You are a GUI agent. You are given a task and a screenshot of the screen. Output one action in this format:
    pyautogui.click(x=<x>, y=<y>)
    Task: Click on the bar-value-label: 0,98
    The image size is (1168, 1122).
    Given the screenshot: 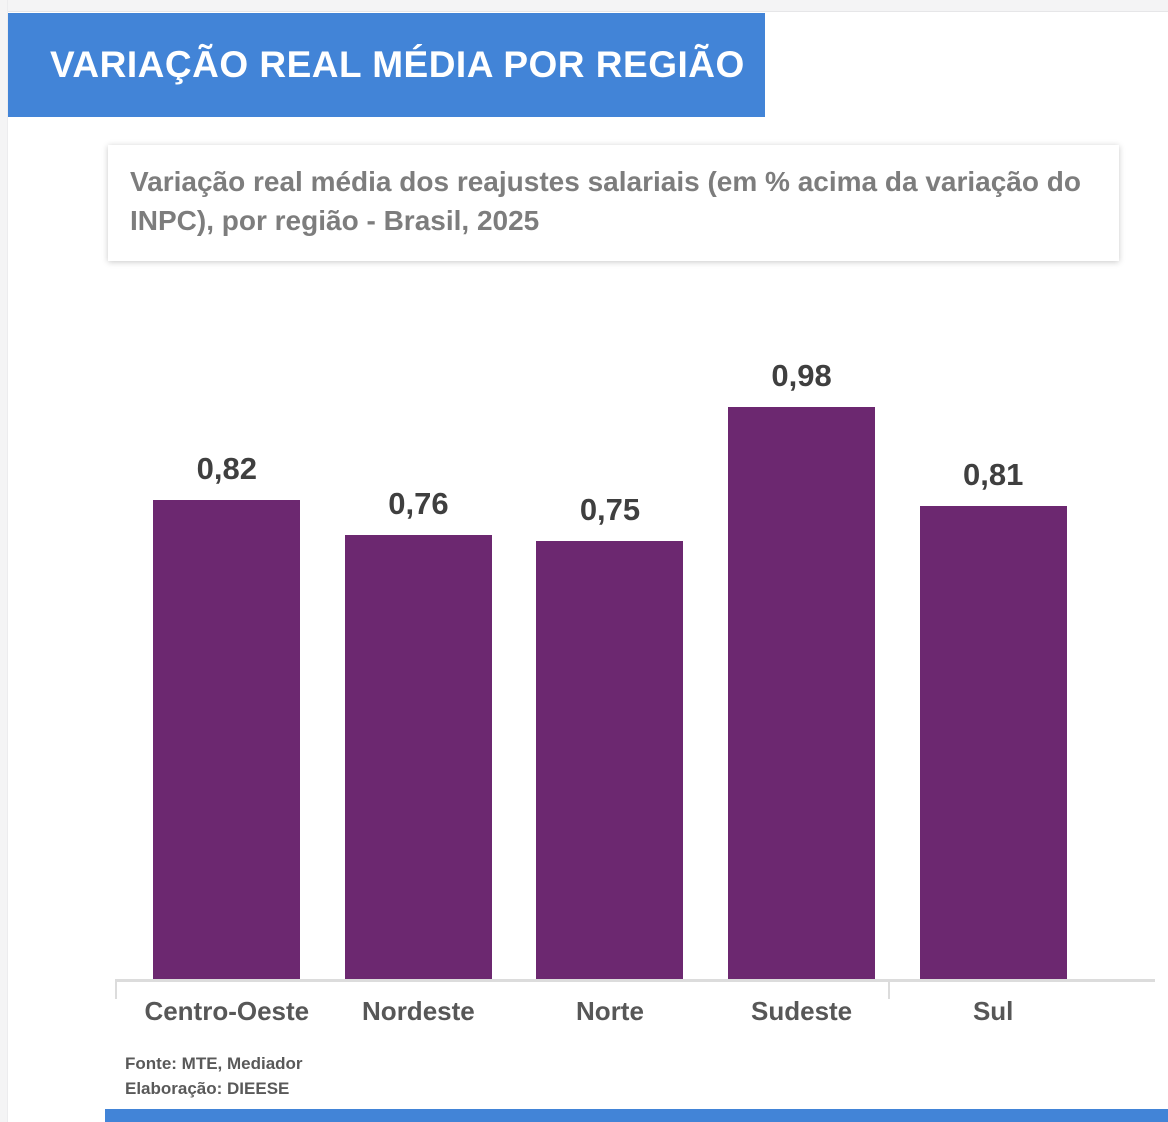 What is the action you would take?
    pyautogui.click(x=801, y=375)
    